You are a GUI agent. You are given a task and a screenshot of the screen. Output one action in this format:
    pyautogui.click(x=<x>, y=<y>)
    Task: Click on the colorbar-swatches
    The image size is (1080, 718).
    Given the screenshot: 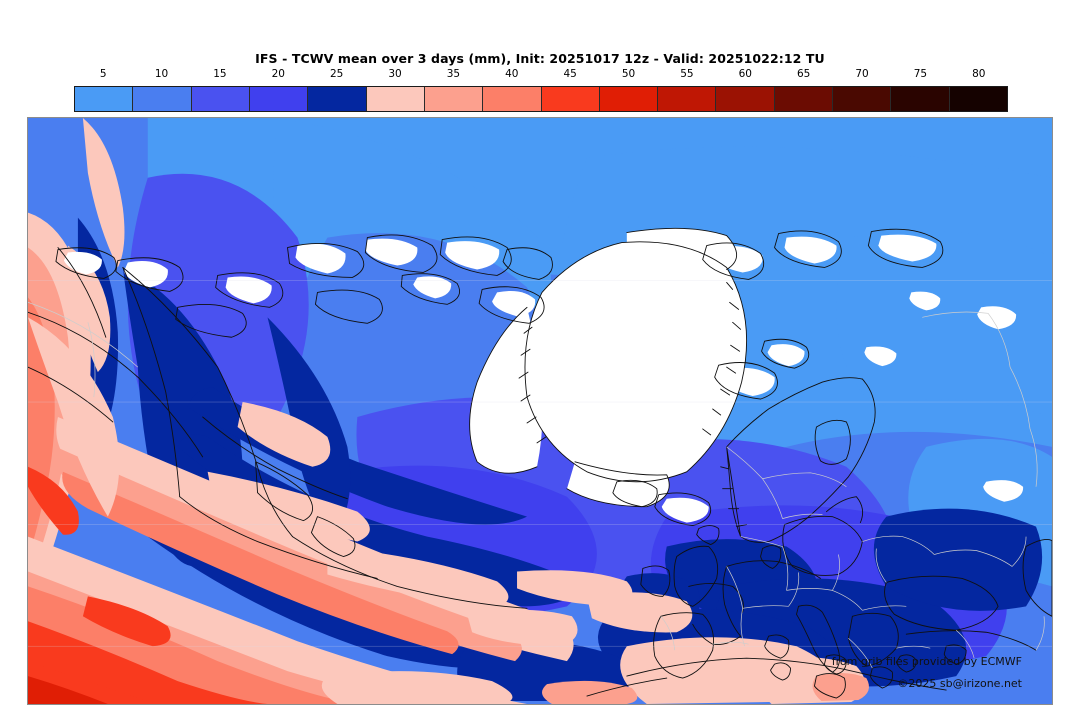 What is the action you would take?
    pyautogui.click(x=541, y=99)
    